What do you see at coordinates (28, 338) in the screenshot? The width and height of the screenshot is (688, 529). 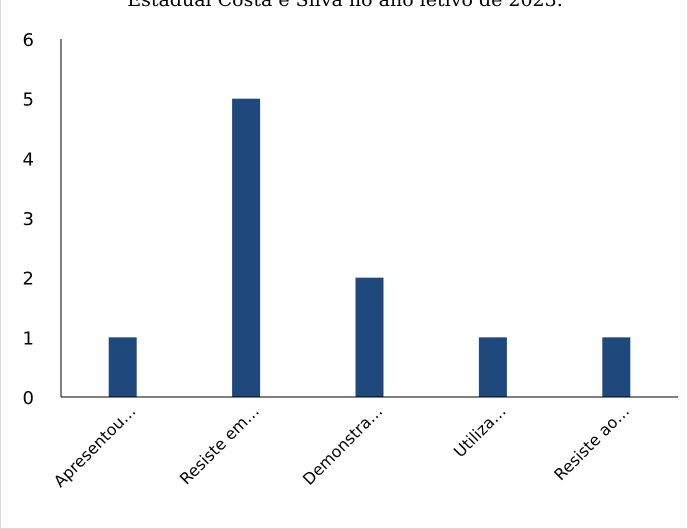 I see `y-tick-label: 1` at bounding box center [28, 338].